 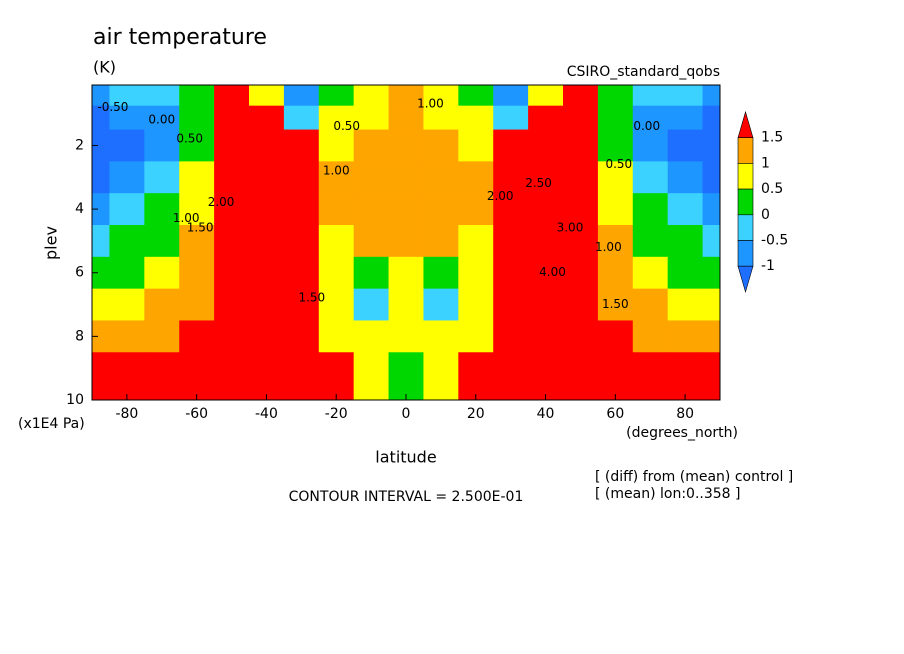 I want to click on contour-label: 2.00, so click(x=221, y=202).